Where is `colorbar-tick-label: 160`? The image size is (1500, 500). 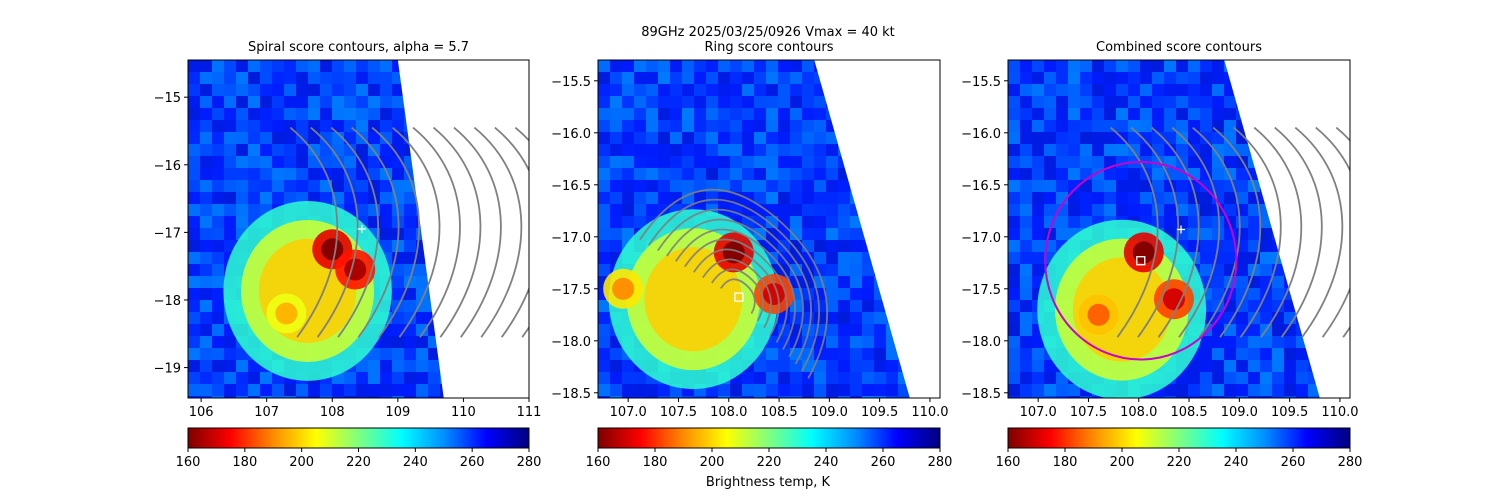
colorbar-tick-label: 160 is located at coordinates (598, 462).